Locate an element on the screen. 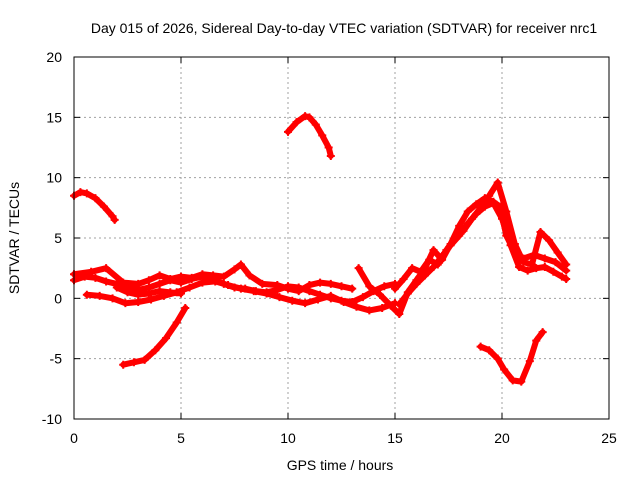  x-tick-label: 5 is located at coordinates (181, 438).